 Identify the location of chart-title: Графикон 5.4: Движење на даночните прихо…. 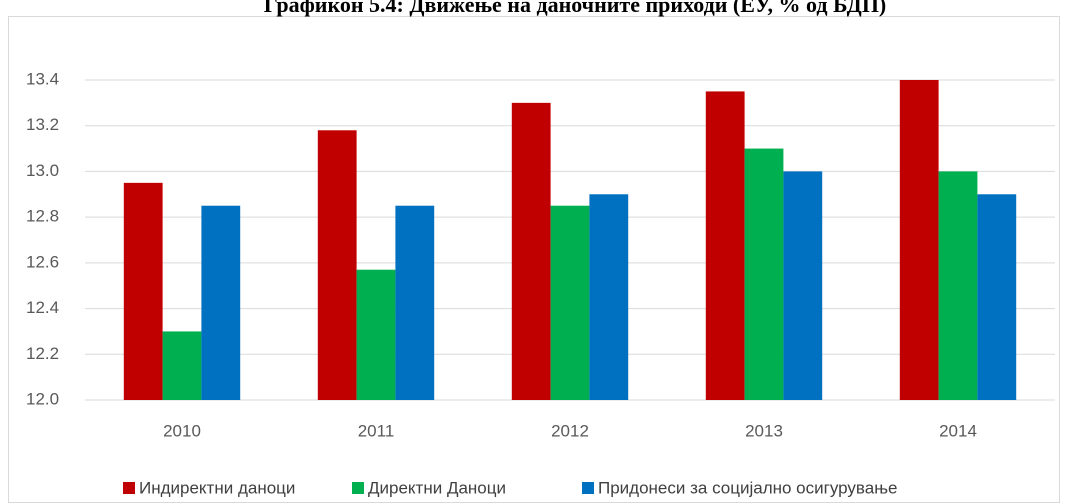
(575, 8).